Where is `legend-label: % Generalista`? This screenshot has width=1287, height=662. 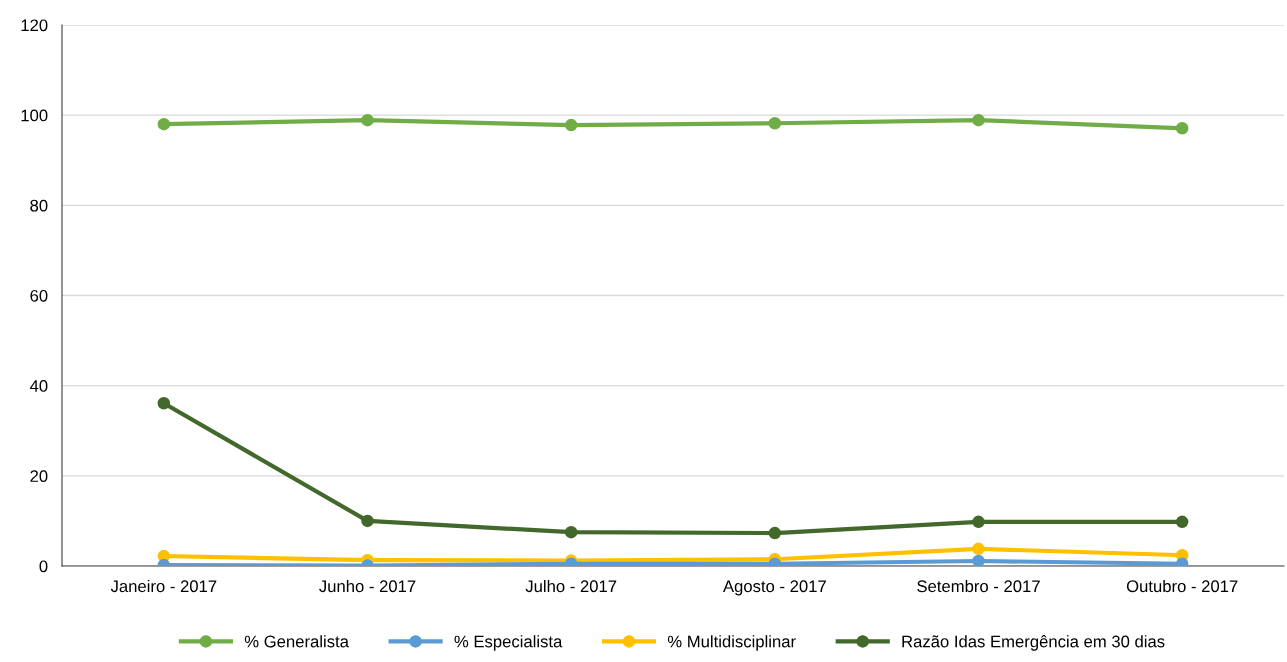
legend-label: % Generalista is located at coordinates (296, 641).